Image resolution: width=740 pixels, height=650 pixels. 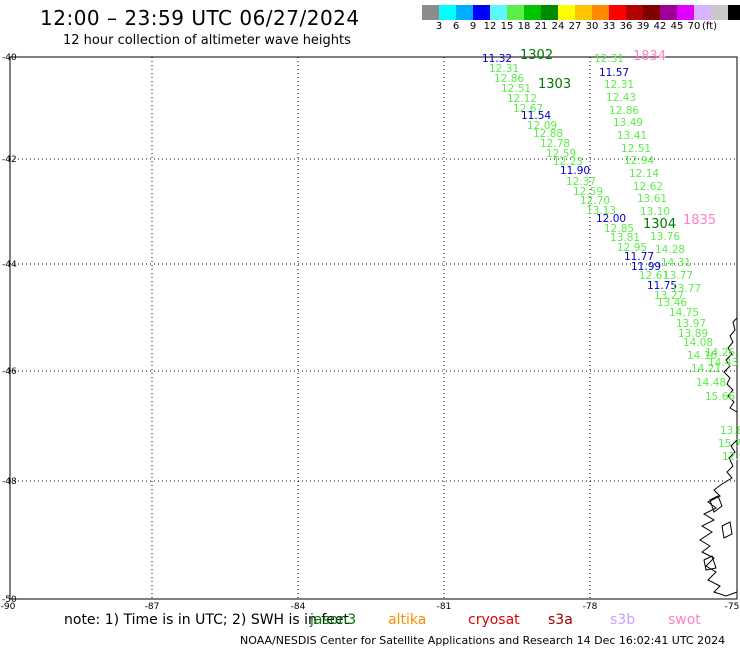 I want to click on wave-height-label: 15.66, so click(x=720, y=397).